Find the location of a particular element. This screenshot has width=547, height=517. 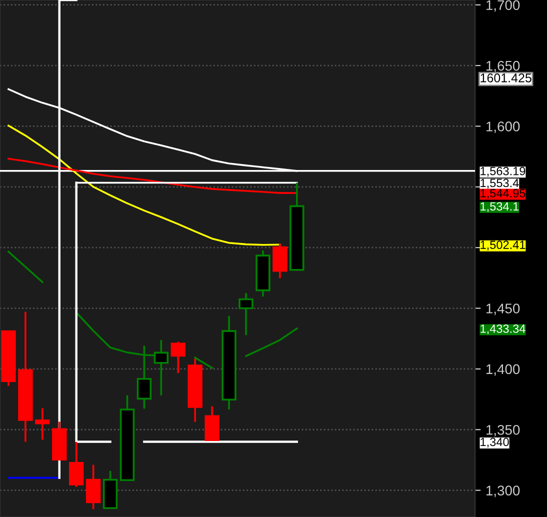

y-tick-label: 1,300 is located at coordinates (503, 492).